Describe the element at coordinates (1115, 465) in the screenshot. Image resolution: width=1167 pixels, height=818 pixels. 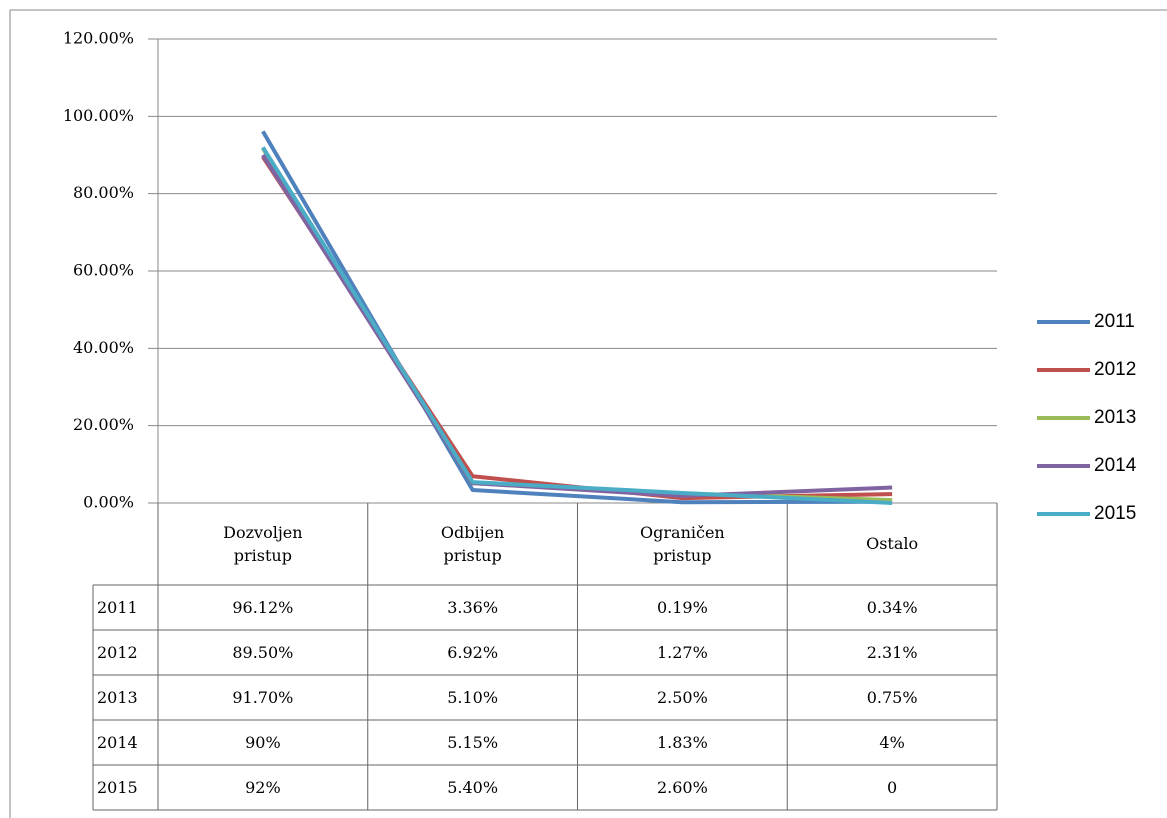
I see `legend-label: 2014` at that location.